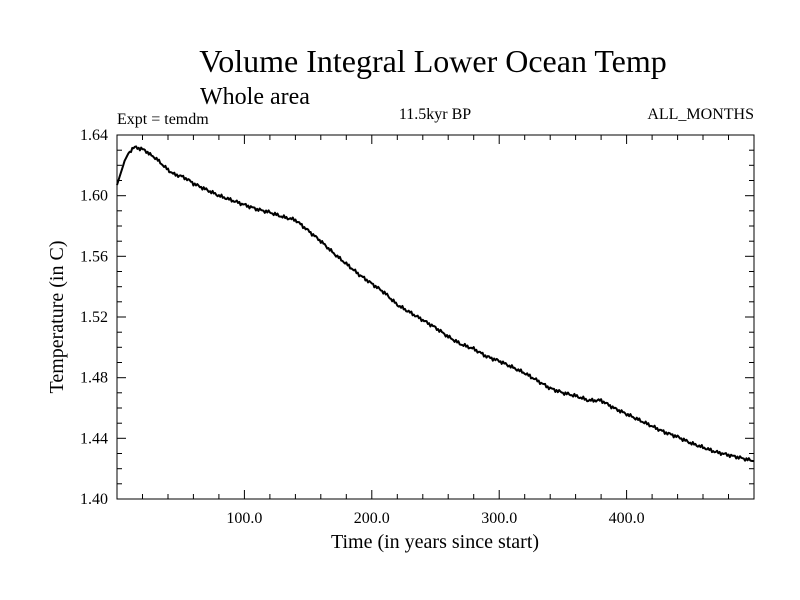 The image size is (800, 600). I want to click on y-tick-label: 1.64, so click(94, 135).